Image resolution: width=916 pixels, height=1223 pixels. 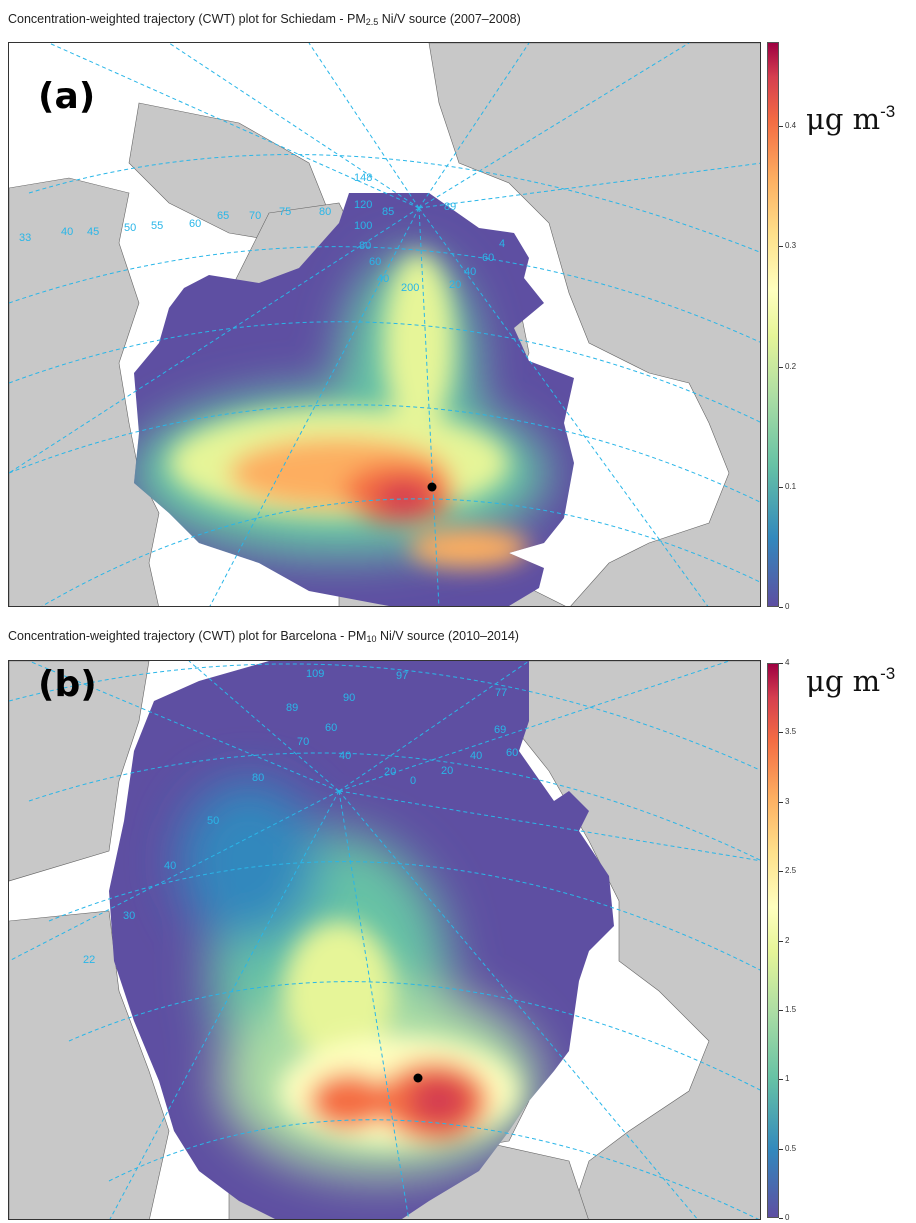 I want to click on panel-b-title-pm-size: 10, so click(x=371, y=639).